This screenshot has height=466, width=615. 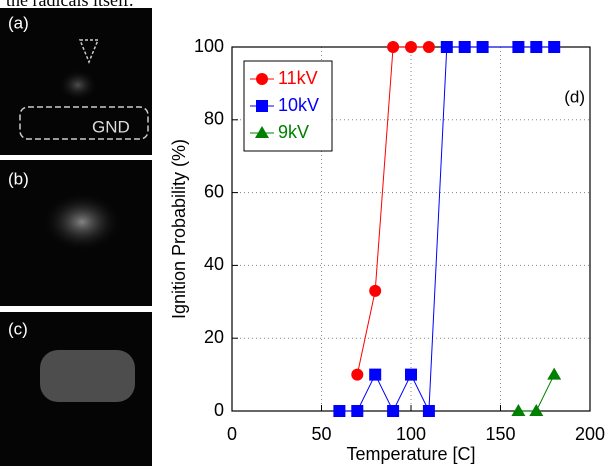 What do you see at coordinates (214, 119) in the screenshot?
I see `y-tick-label: 80` at bounding box center [214, 119].